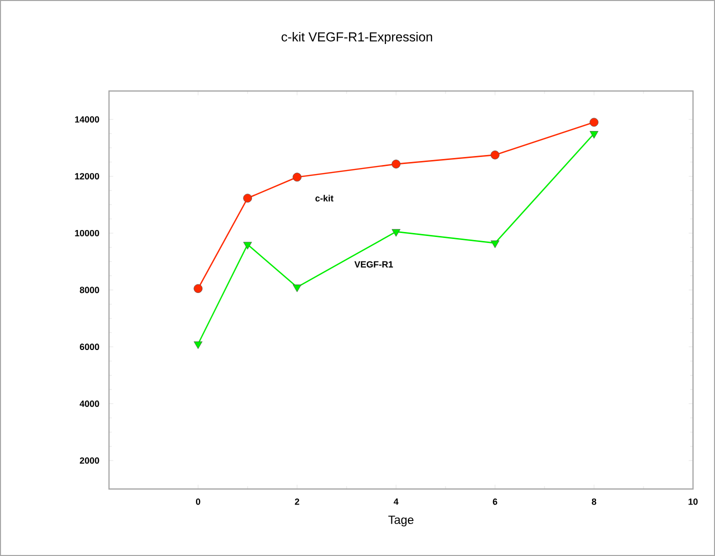 This screenshot has width=715, height=556. Describe the element at coordinates (693, 501) in the screenshot. I see `x-tick-label: 10` at that location.